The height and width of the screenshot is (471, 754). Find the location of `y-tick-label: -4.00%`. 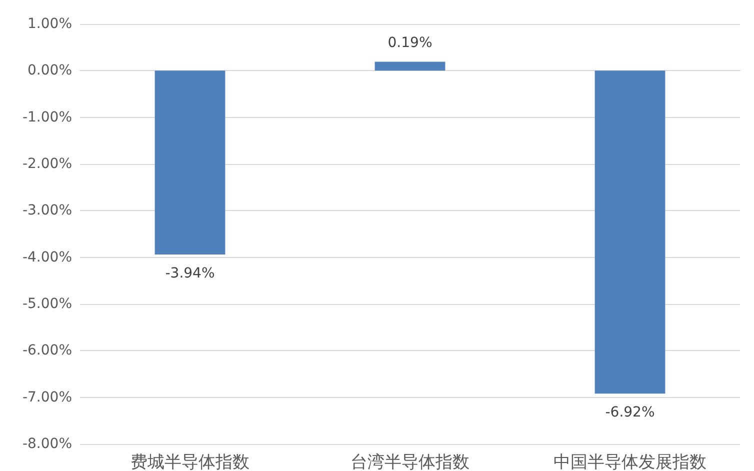

y-tick-label: -4.00% is located at coordinates (47, 257).